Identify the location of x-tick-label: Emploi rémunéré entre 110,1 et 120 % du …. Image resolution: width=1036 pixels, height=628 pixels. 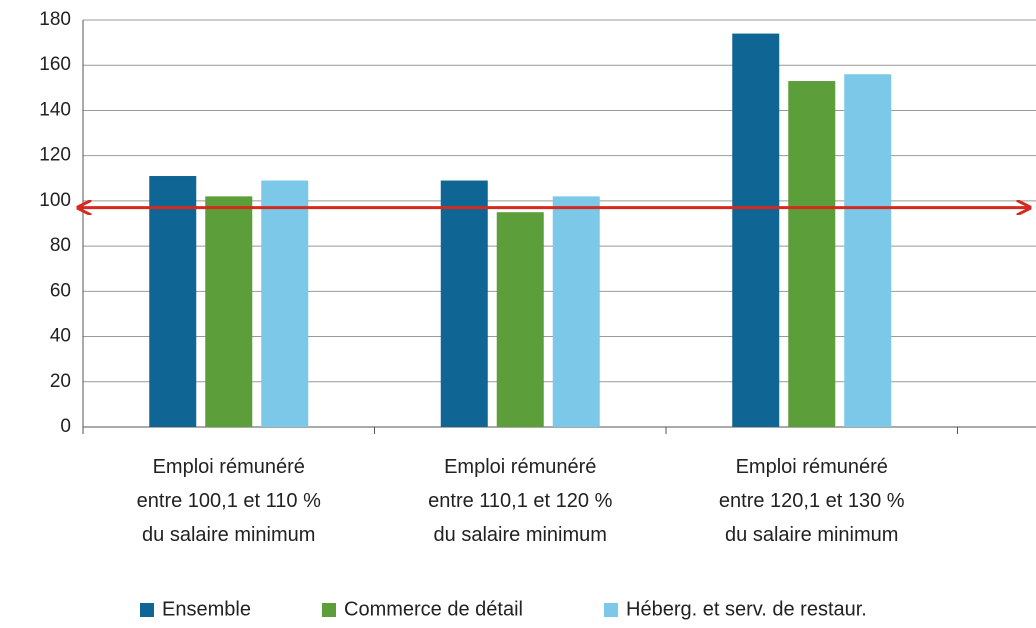
(520, 501).